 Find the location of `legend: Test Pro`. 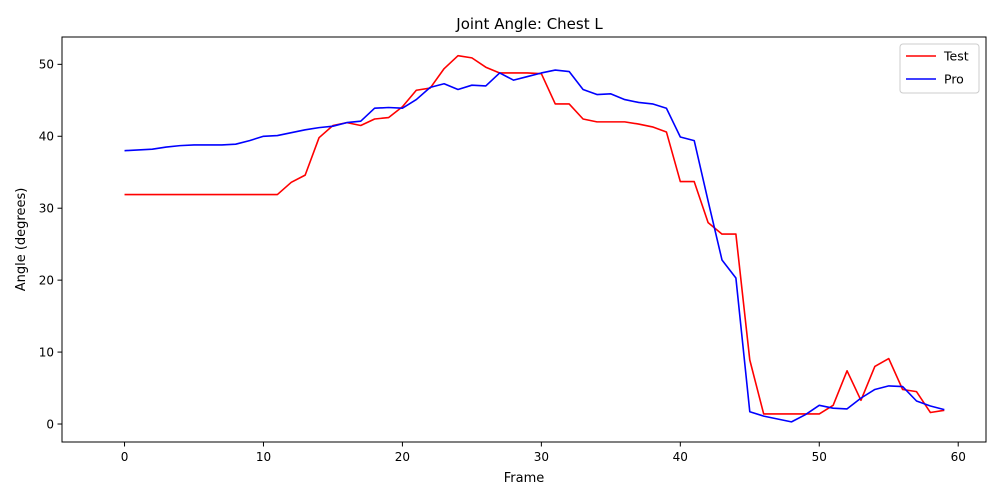

legend: Test Pro is located at coordinates (939, 68).